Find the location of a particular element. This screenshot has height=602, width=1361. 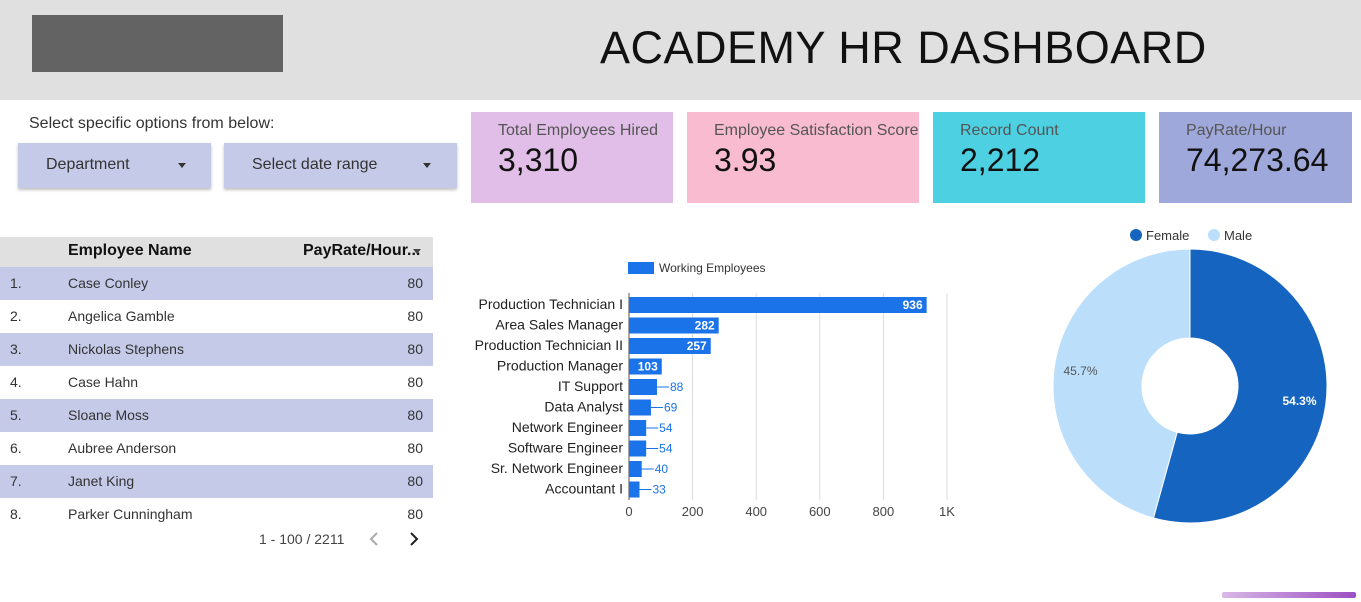

kpi-label: PayRate/Hour is located at coordinates (1236, 130).